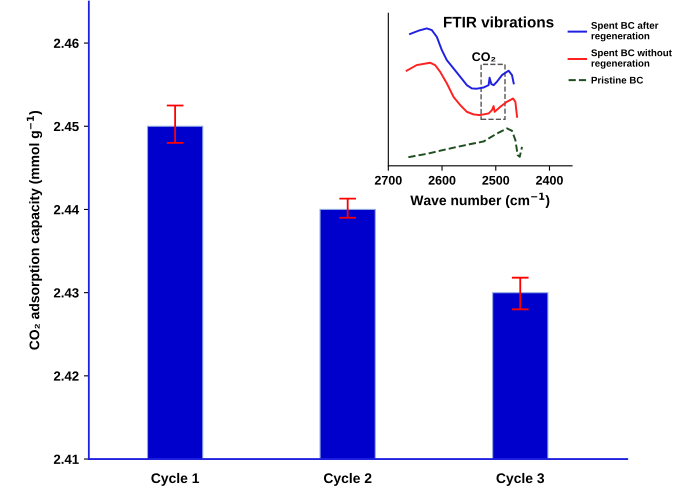 The height and width of the screenshot is (492, 673). Describe the element at coordinates (480, 200) in the screenshot. I see `x-axis-title: Wave number (cm$^{−1}$)` at that location.